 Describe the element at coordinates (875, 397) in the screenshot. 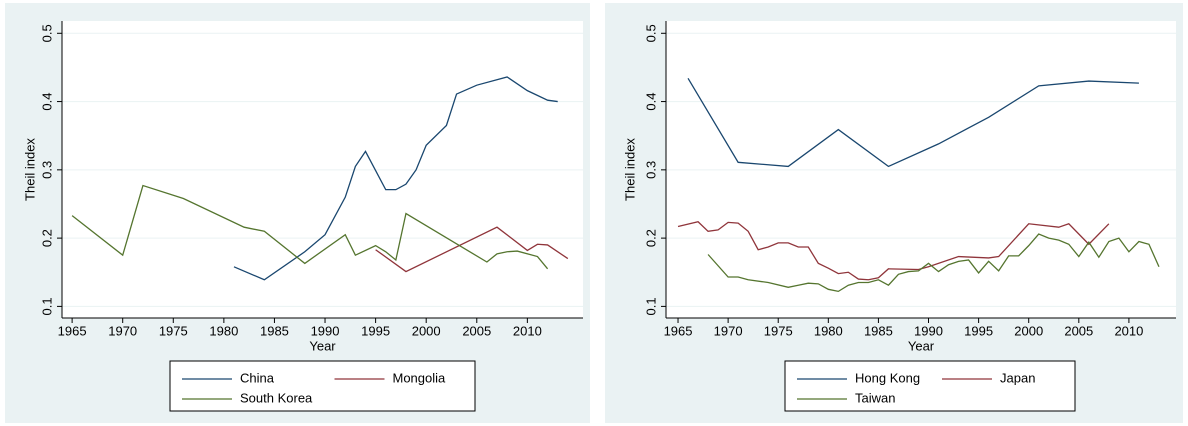

I see `legend-label: Taiwan` at that location.